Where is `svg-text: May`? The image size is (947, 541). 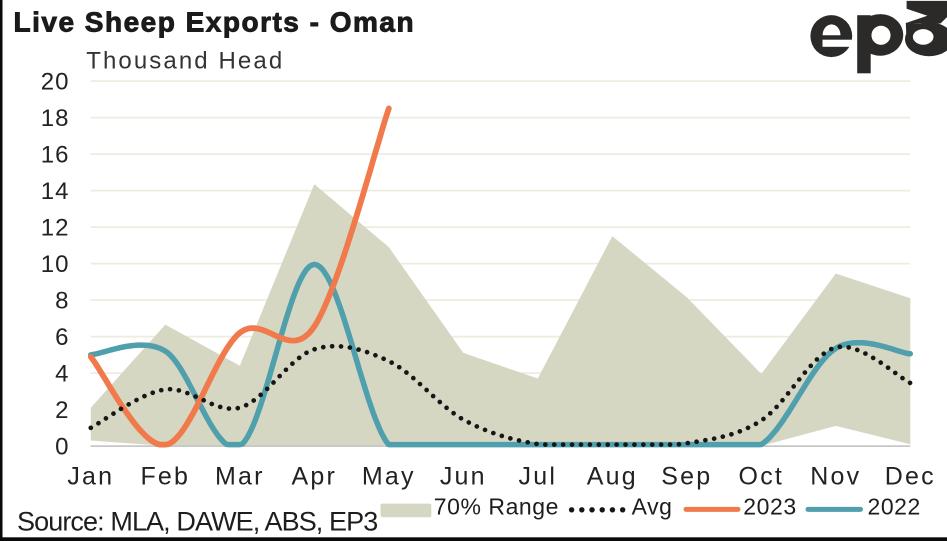 svg-text: May is located at coordinates (389, 477).